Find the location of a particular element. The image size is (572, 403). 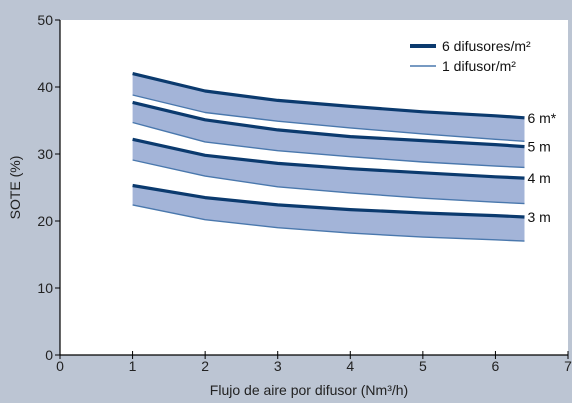

y-tick-label: 50 is located at coordinates (45, 20).